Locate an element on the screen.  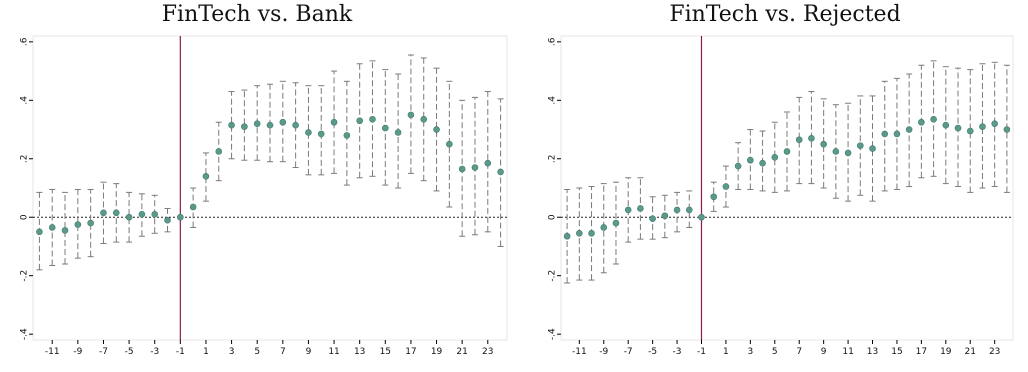
x-tick-label: 3 is located at coordinates (750, 352).